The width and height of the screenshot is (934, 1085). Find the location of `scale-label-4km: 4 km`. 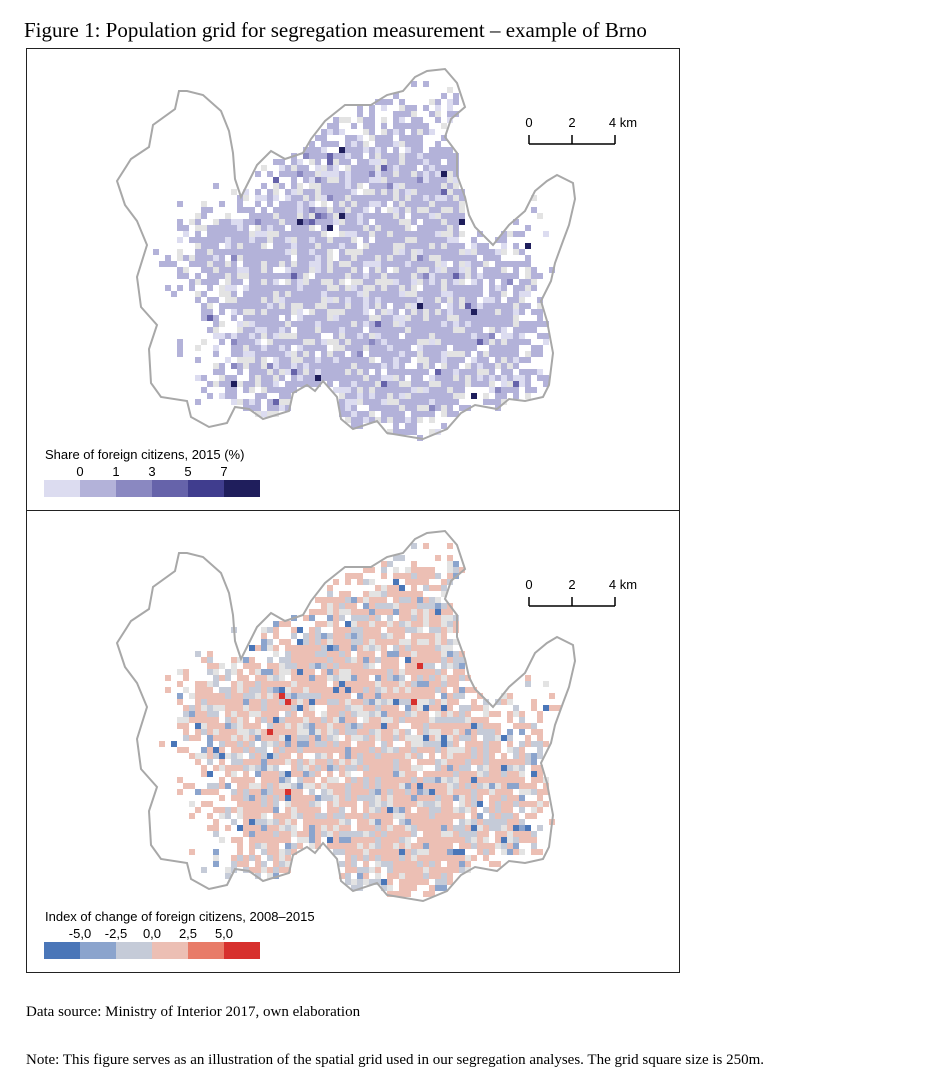

scale-label-4km: 4 km is located at coordinates (623, 584).